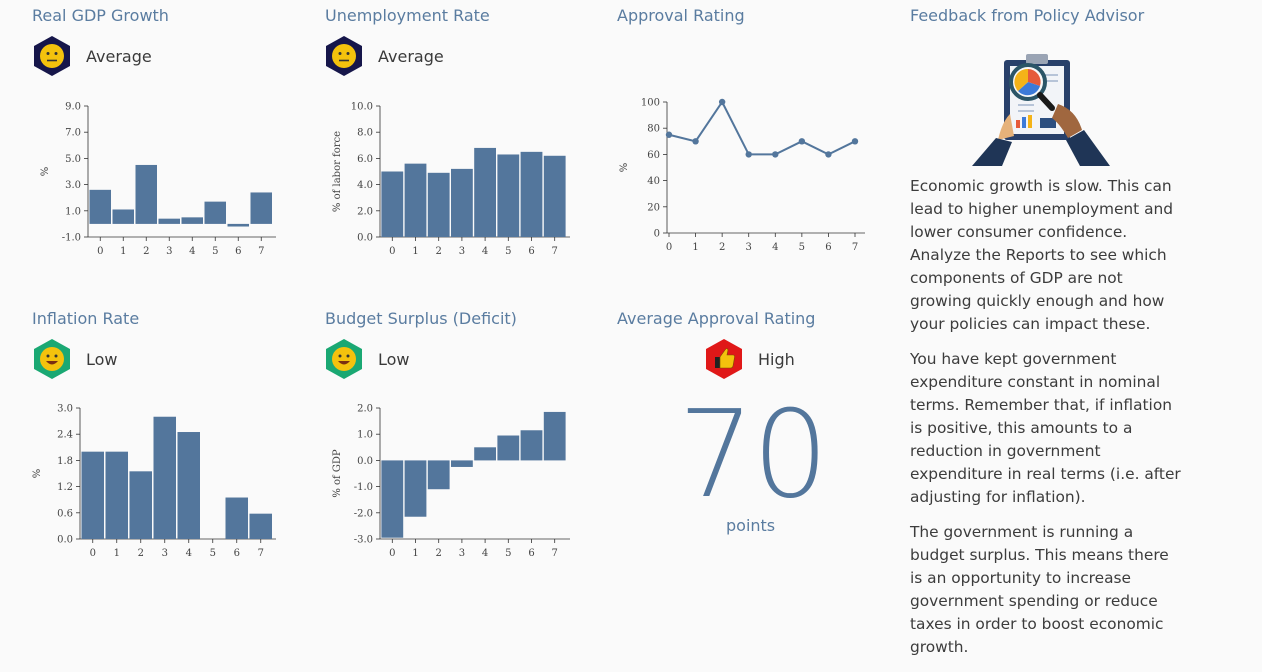  I want to click on inflation-chart: 0.0 0.6 1.2 1.8 2.4 3.0% 0 1 2 3 4 5 6 7, so click(154, 481).